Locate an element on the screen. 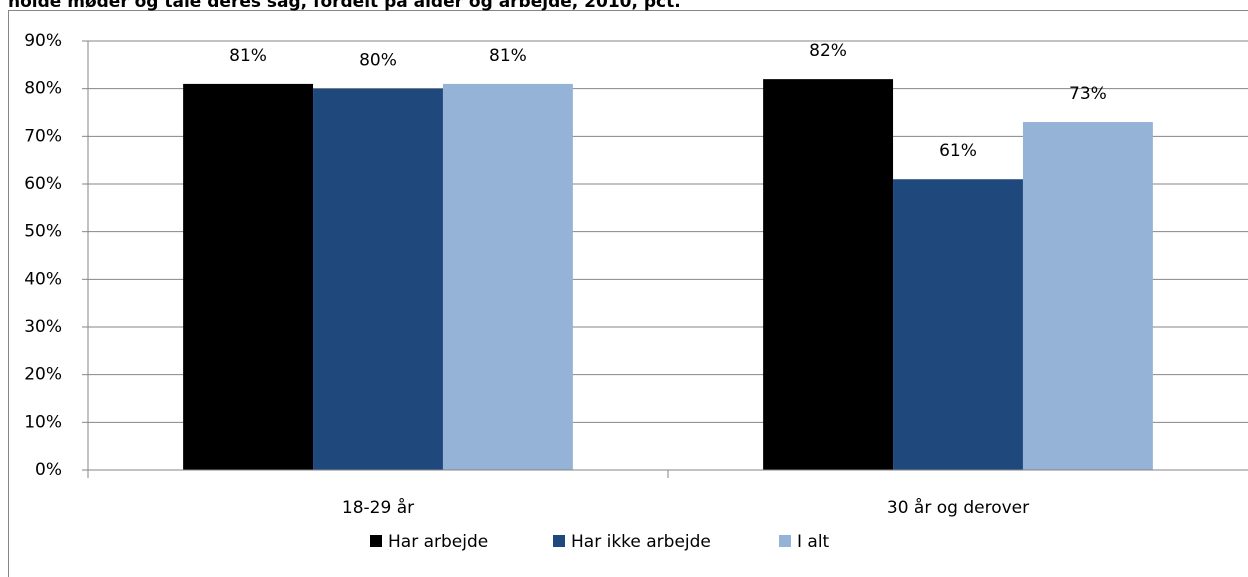  y-tick-label: 50% is located at coordinates (43, 232).